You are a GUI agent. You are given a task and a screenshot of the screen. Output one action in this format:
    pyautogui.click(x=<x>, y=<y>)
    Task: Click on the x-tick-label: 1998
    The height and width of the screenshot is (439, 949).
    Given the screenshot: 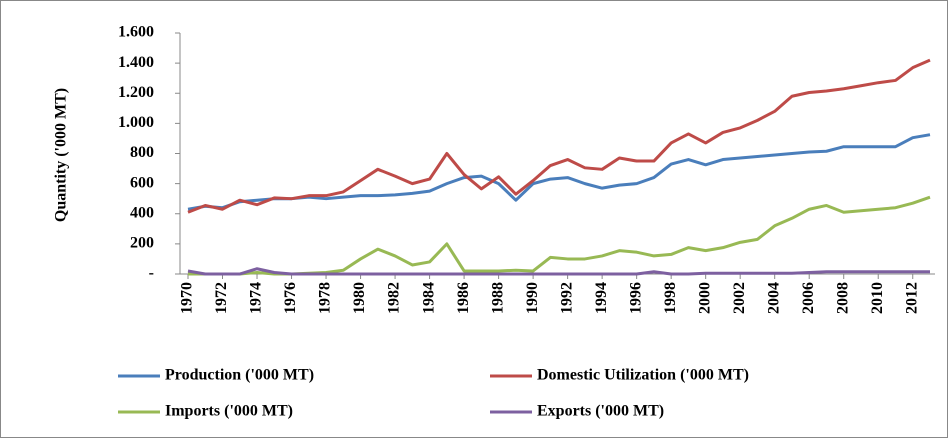 What is the action you would take?
    pyautogui.click(x=670, y=298)
    